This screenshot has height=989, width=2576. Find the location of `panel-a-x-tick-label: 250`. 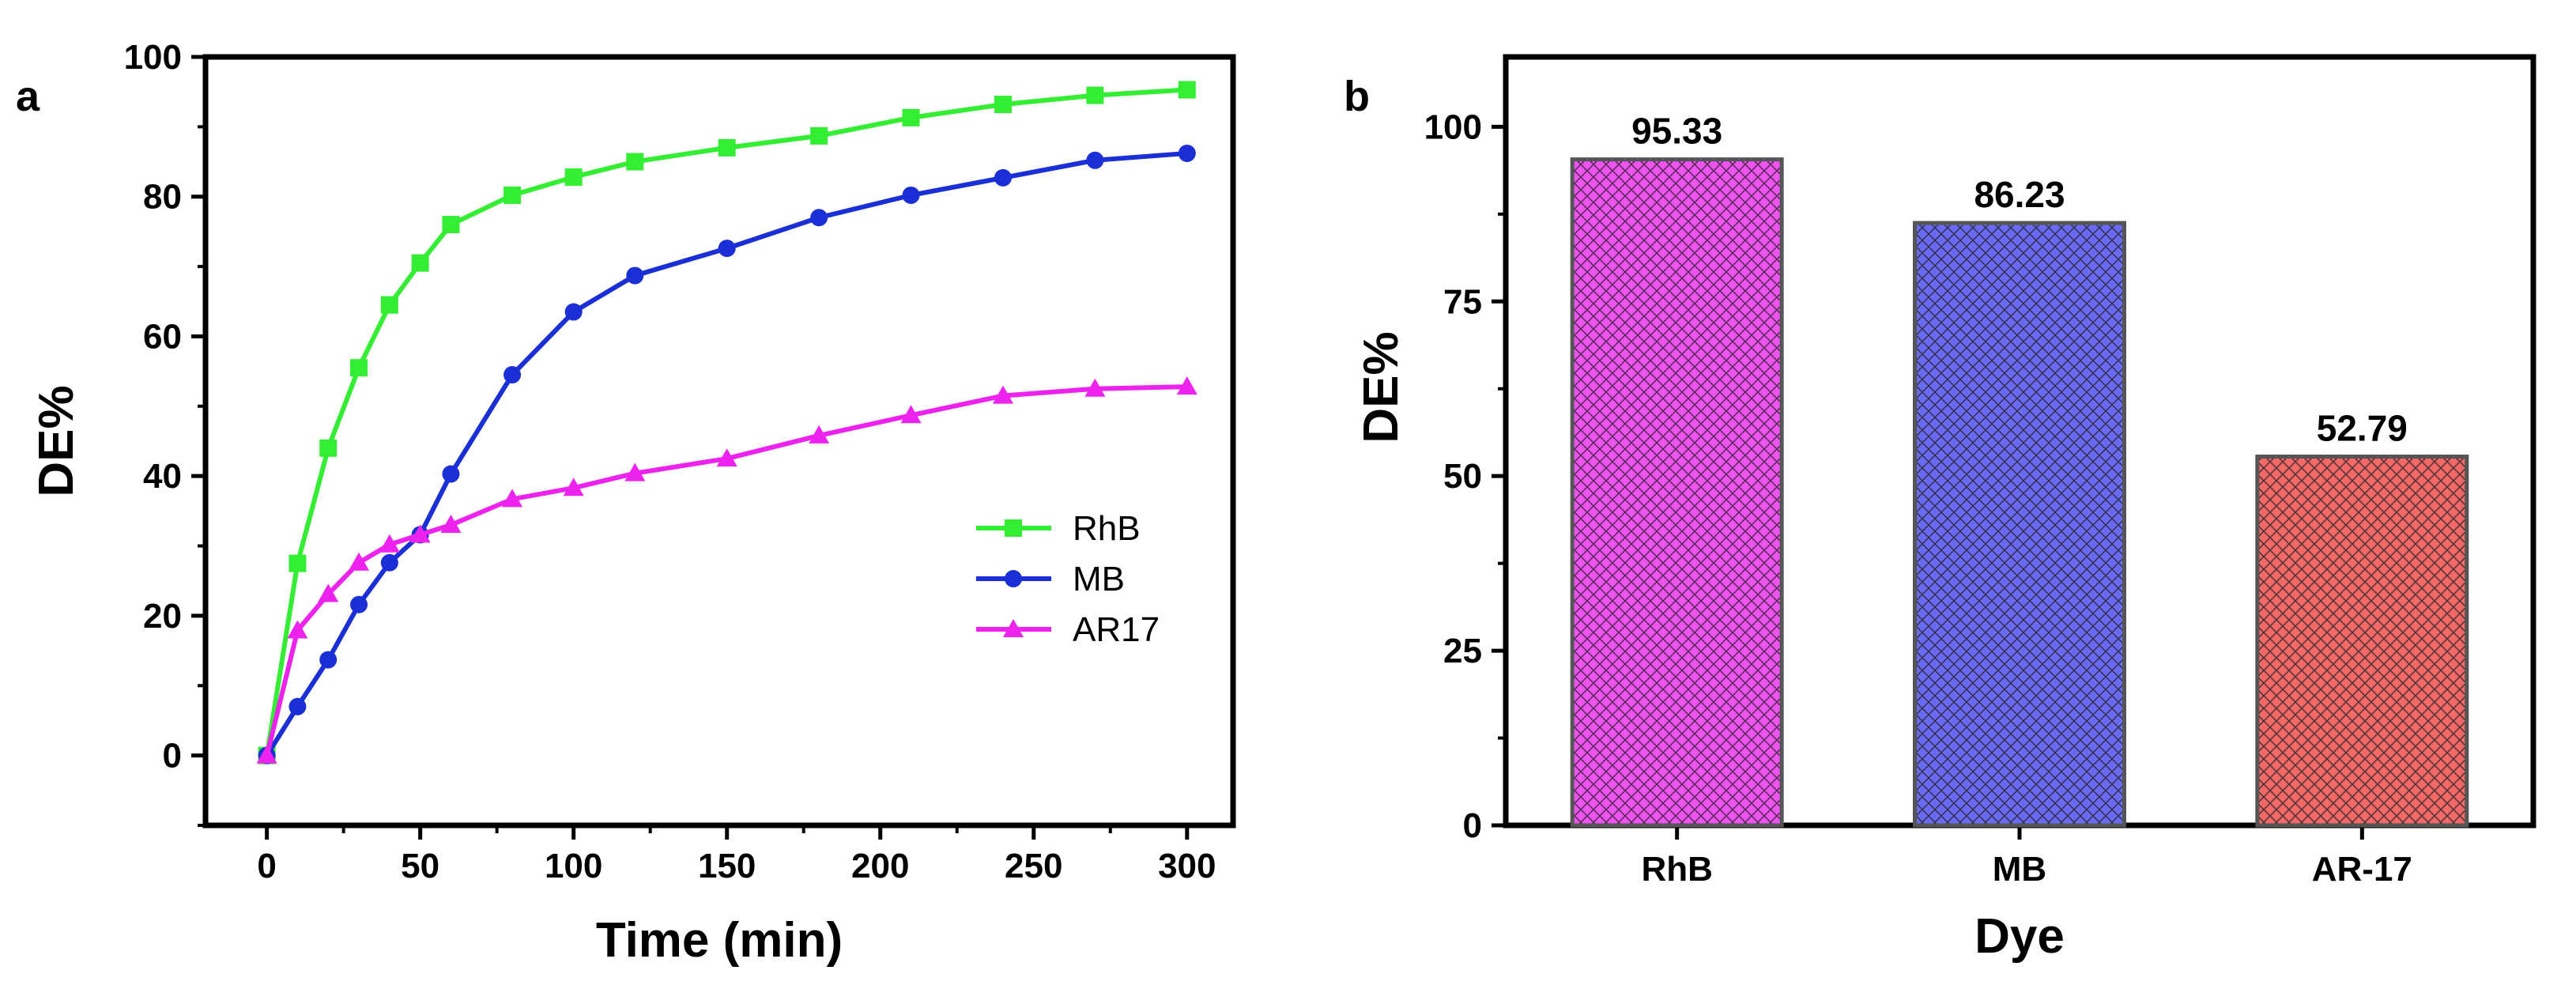

panel-a-x-tick-label: 250 is located at coordinates (1033, 866).